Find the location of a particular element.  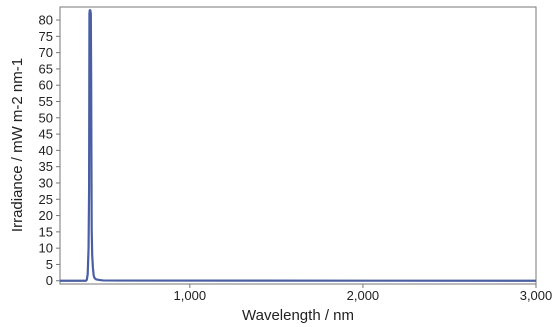

x-tick-label: 1,000 is located at coordinates (190, 295).